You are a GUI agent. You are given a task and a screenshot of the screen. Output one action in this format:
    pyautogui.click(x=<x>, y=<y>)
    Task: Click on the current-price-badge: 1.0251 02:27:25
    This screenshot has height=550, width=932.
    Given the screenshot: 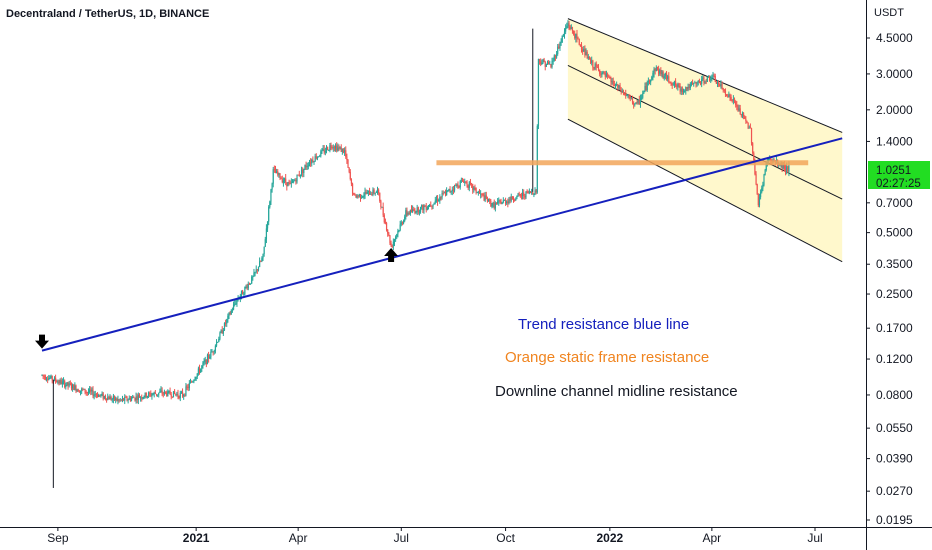 What is the action you would take?
    pyautogui.click(x=899, y=175)
    